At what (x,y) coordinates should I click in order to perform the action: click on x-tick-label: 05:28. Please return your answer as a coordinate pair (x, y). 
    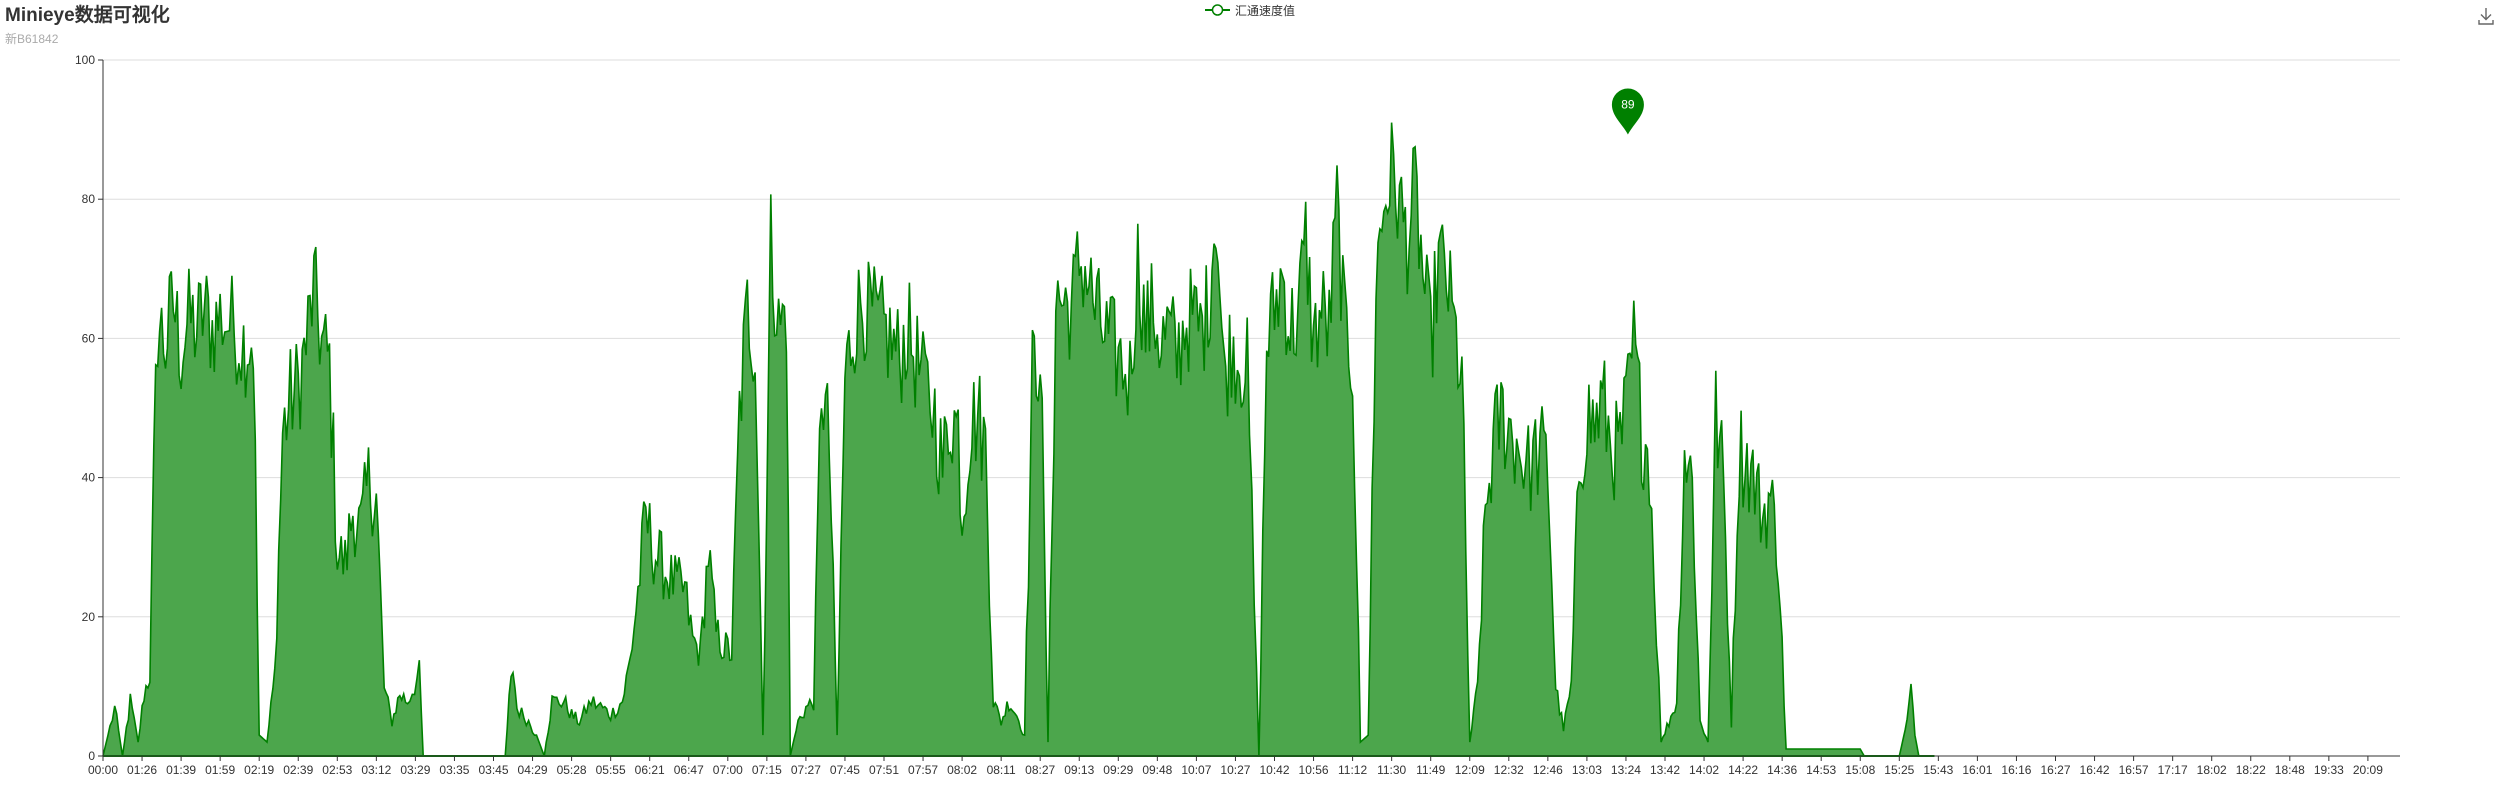
    Looking at the image, I should click on (572, 770).